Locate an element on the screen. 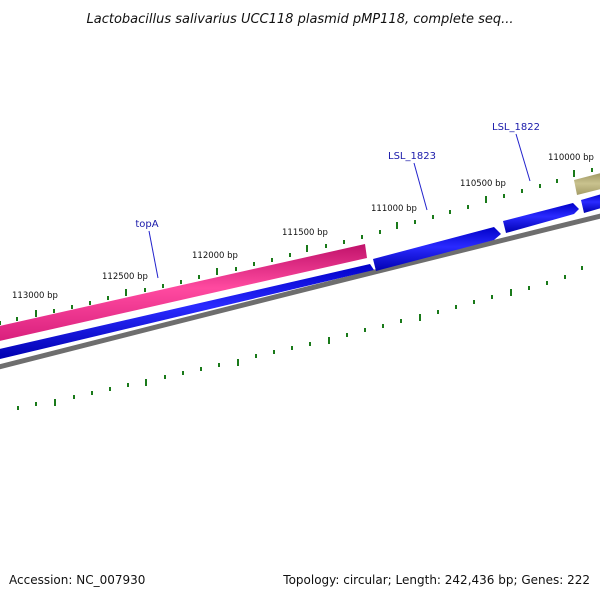 This screenshot has width=600, height=600. accession-label: Accession: NC_007930 is located at coordinates (77, 580).